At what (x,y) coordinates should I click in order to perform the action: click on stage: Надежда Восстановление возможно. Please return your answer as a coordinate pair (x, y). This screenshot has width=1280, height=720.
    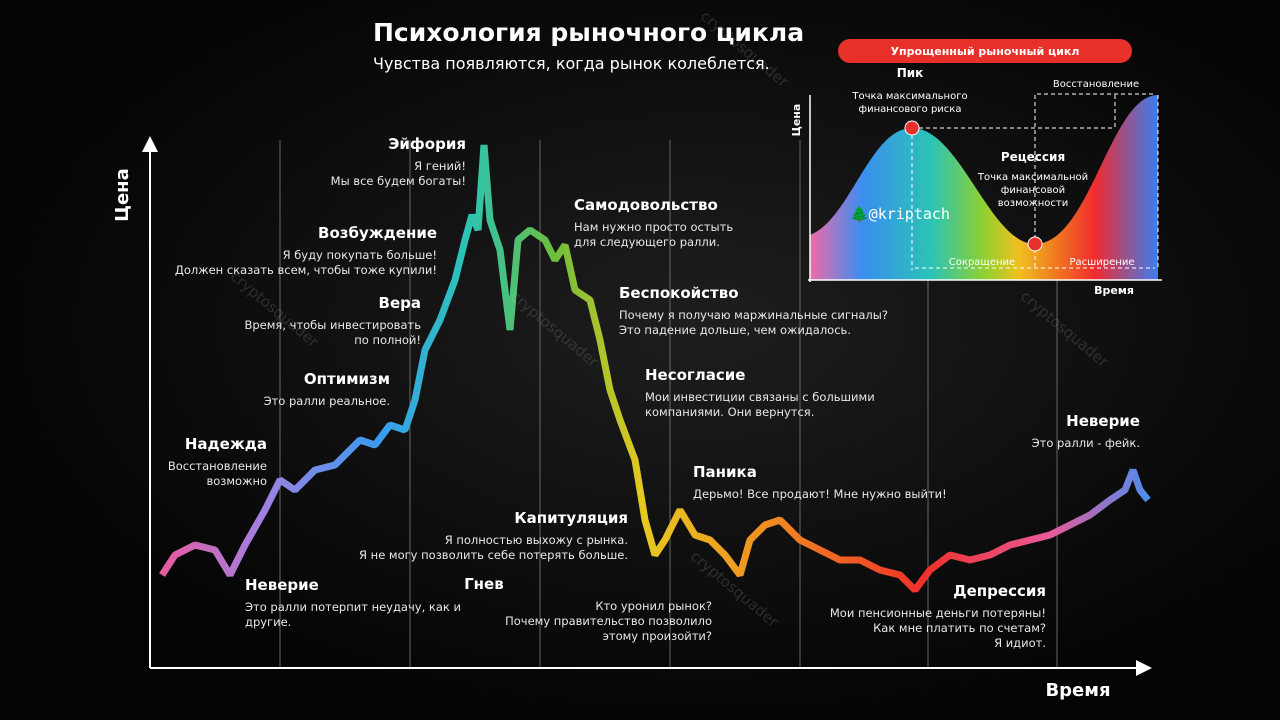
    Looking at the image, I should click on (217, 462).